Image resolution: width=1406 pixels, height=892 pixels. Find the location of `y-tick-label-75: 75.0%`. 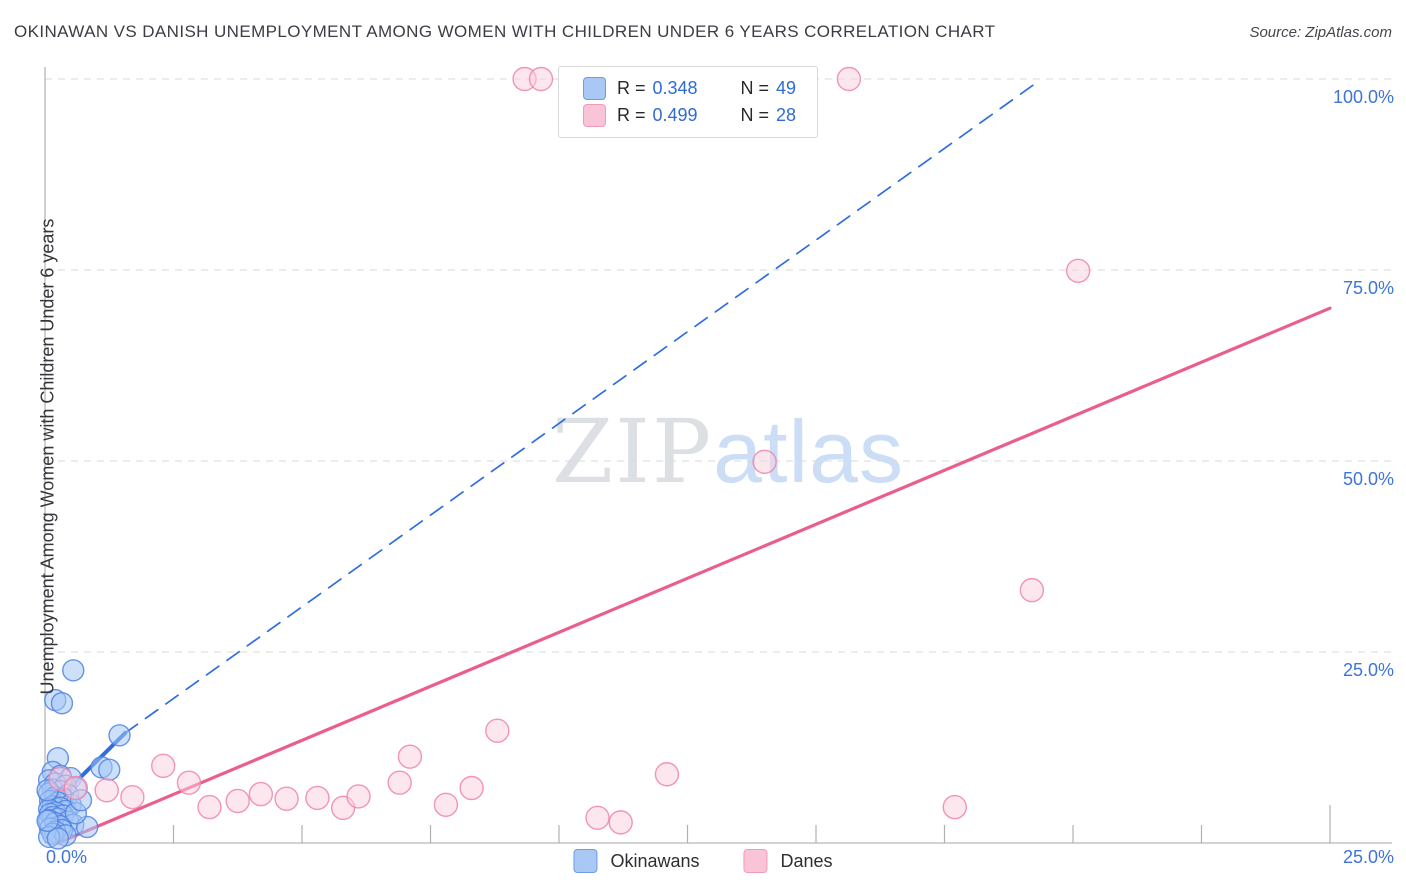

y-tick-label-75: 75.0% is located at coordinates (1368, 288).